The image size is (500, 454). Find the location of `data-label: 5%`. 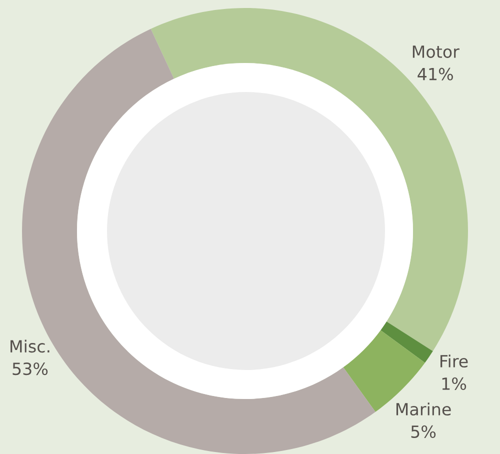

data-label: 5% is located at coordinates (423, 431).